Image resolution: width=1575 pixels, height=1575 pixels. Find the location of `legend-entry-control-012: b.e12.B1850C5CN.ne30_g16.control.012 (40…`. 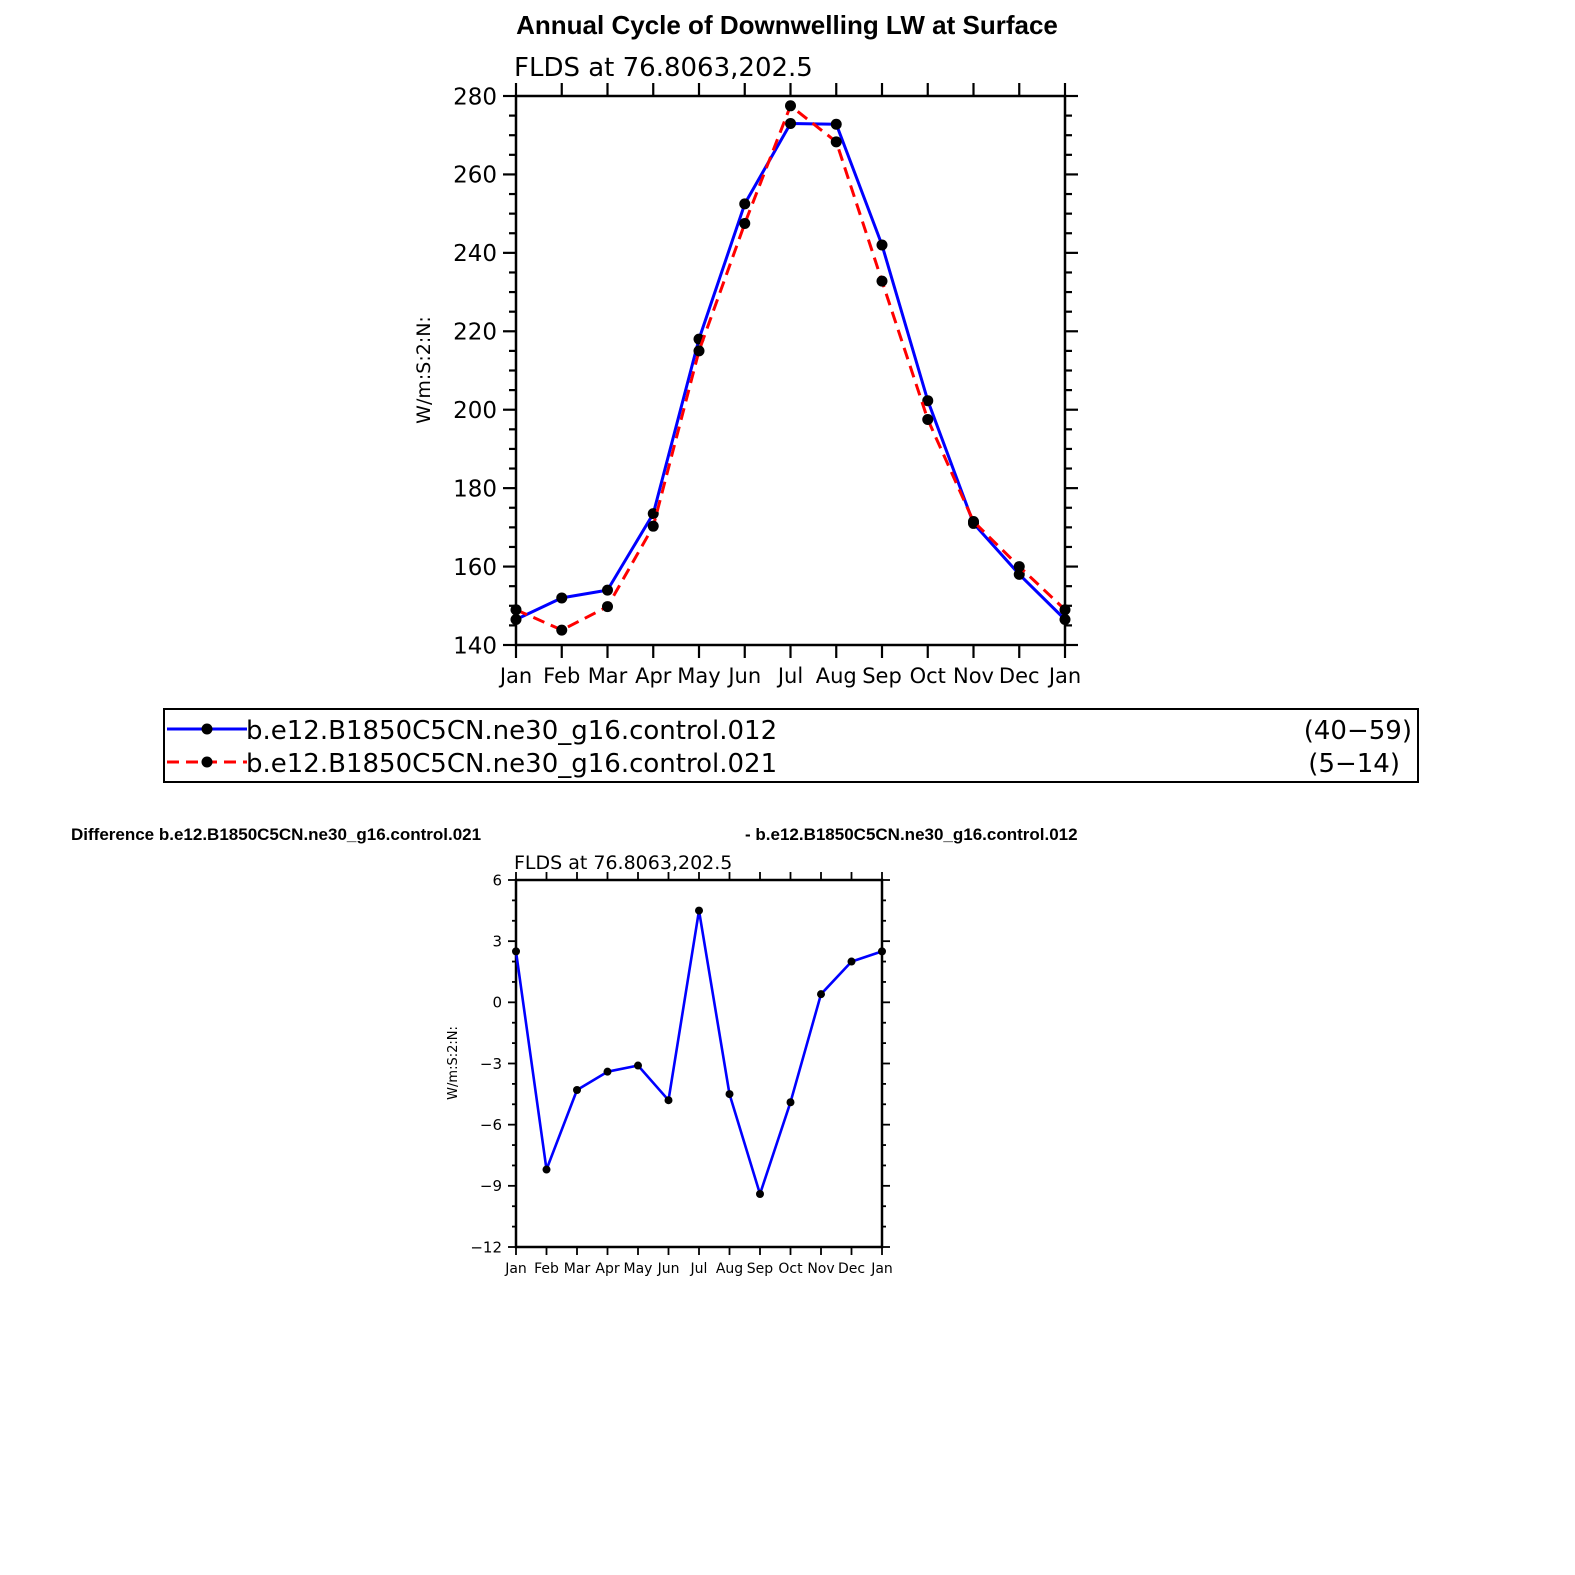

legend-entry-control-012: b.e12.B1850C5CN.ne30_g16.control.012 (40… is located at coordinates (789, 731).